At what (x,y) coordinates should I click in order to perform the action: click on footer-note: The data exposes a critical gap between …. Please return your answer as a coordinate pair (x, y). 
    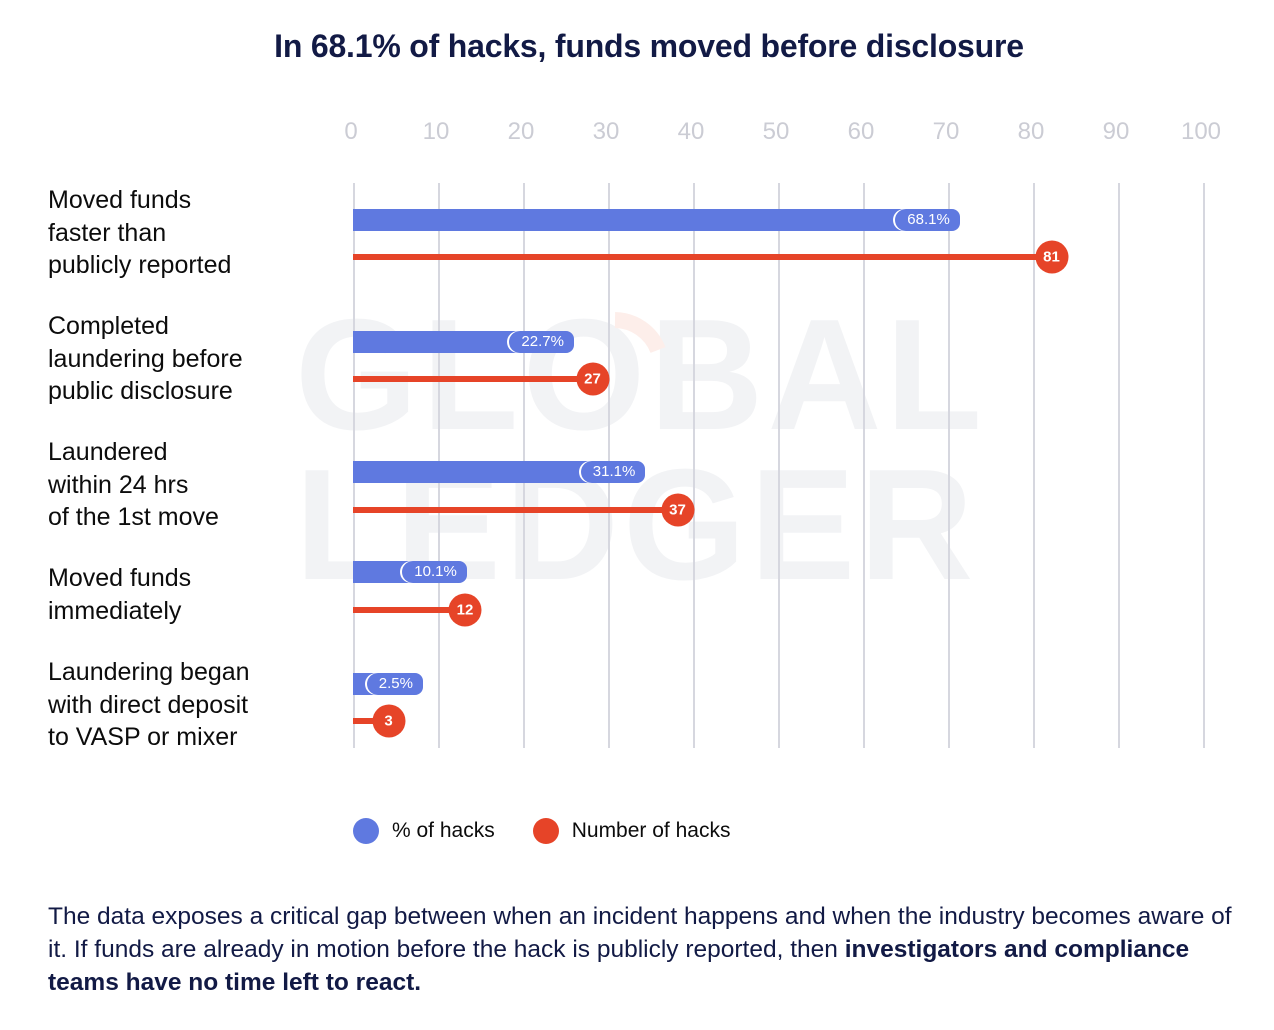
    Looking at the image, I should click on (648, 949).